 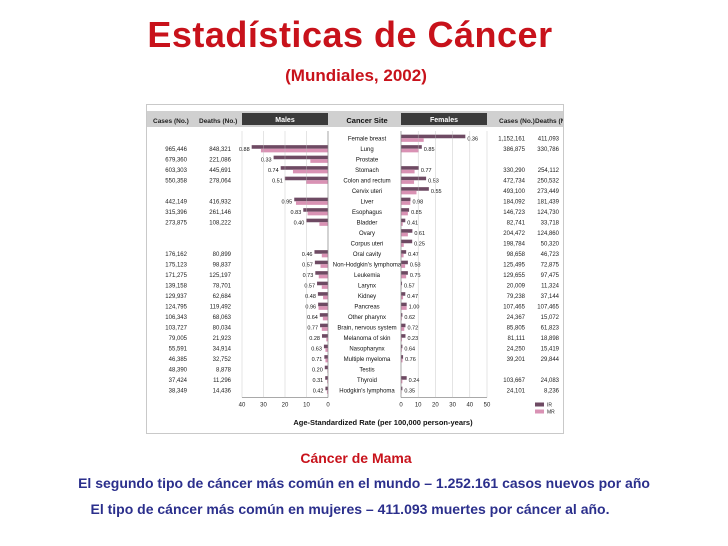 I want to click on center-header: Cancer Site, so click(x=366, y=120).